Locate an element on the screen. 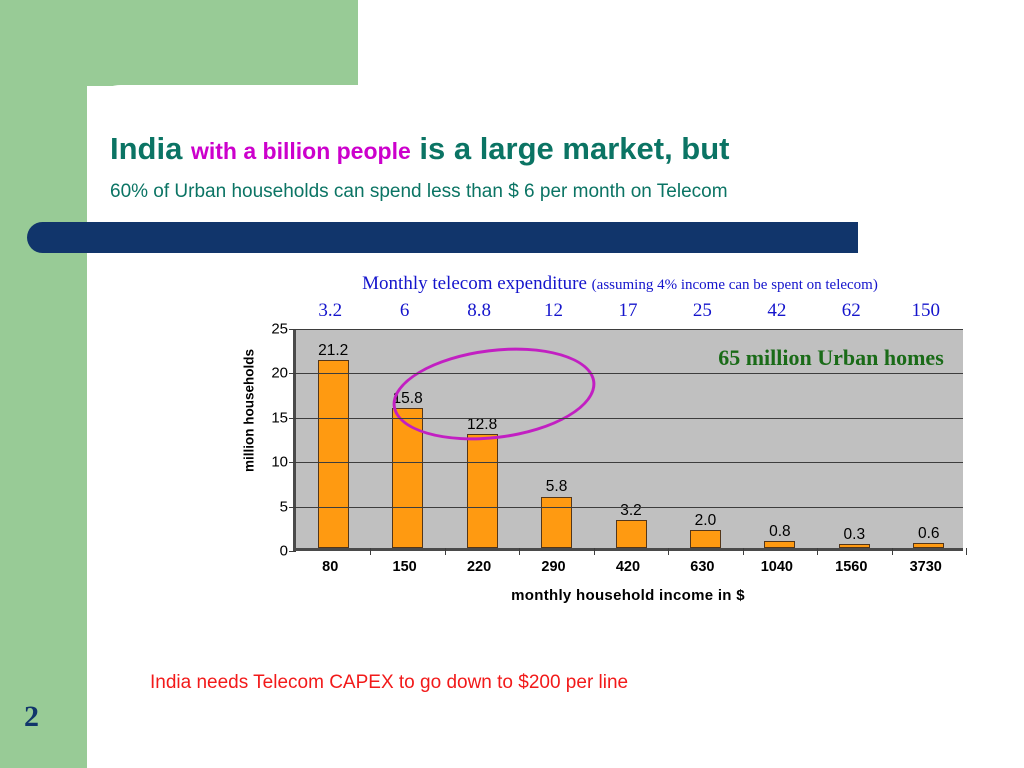 This screenshot has height=768, width=1024. bar-value-label: 3.2 is located at coordinates (631, 510).